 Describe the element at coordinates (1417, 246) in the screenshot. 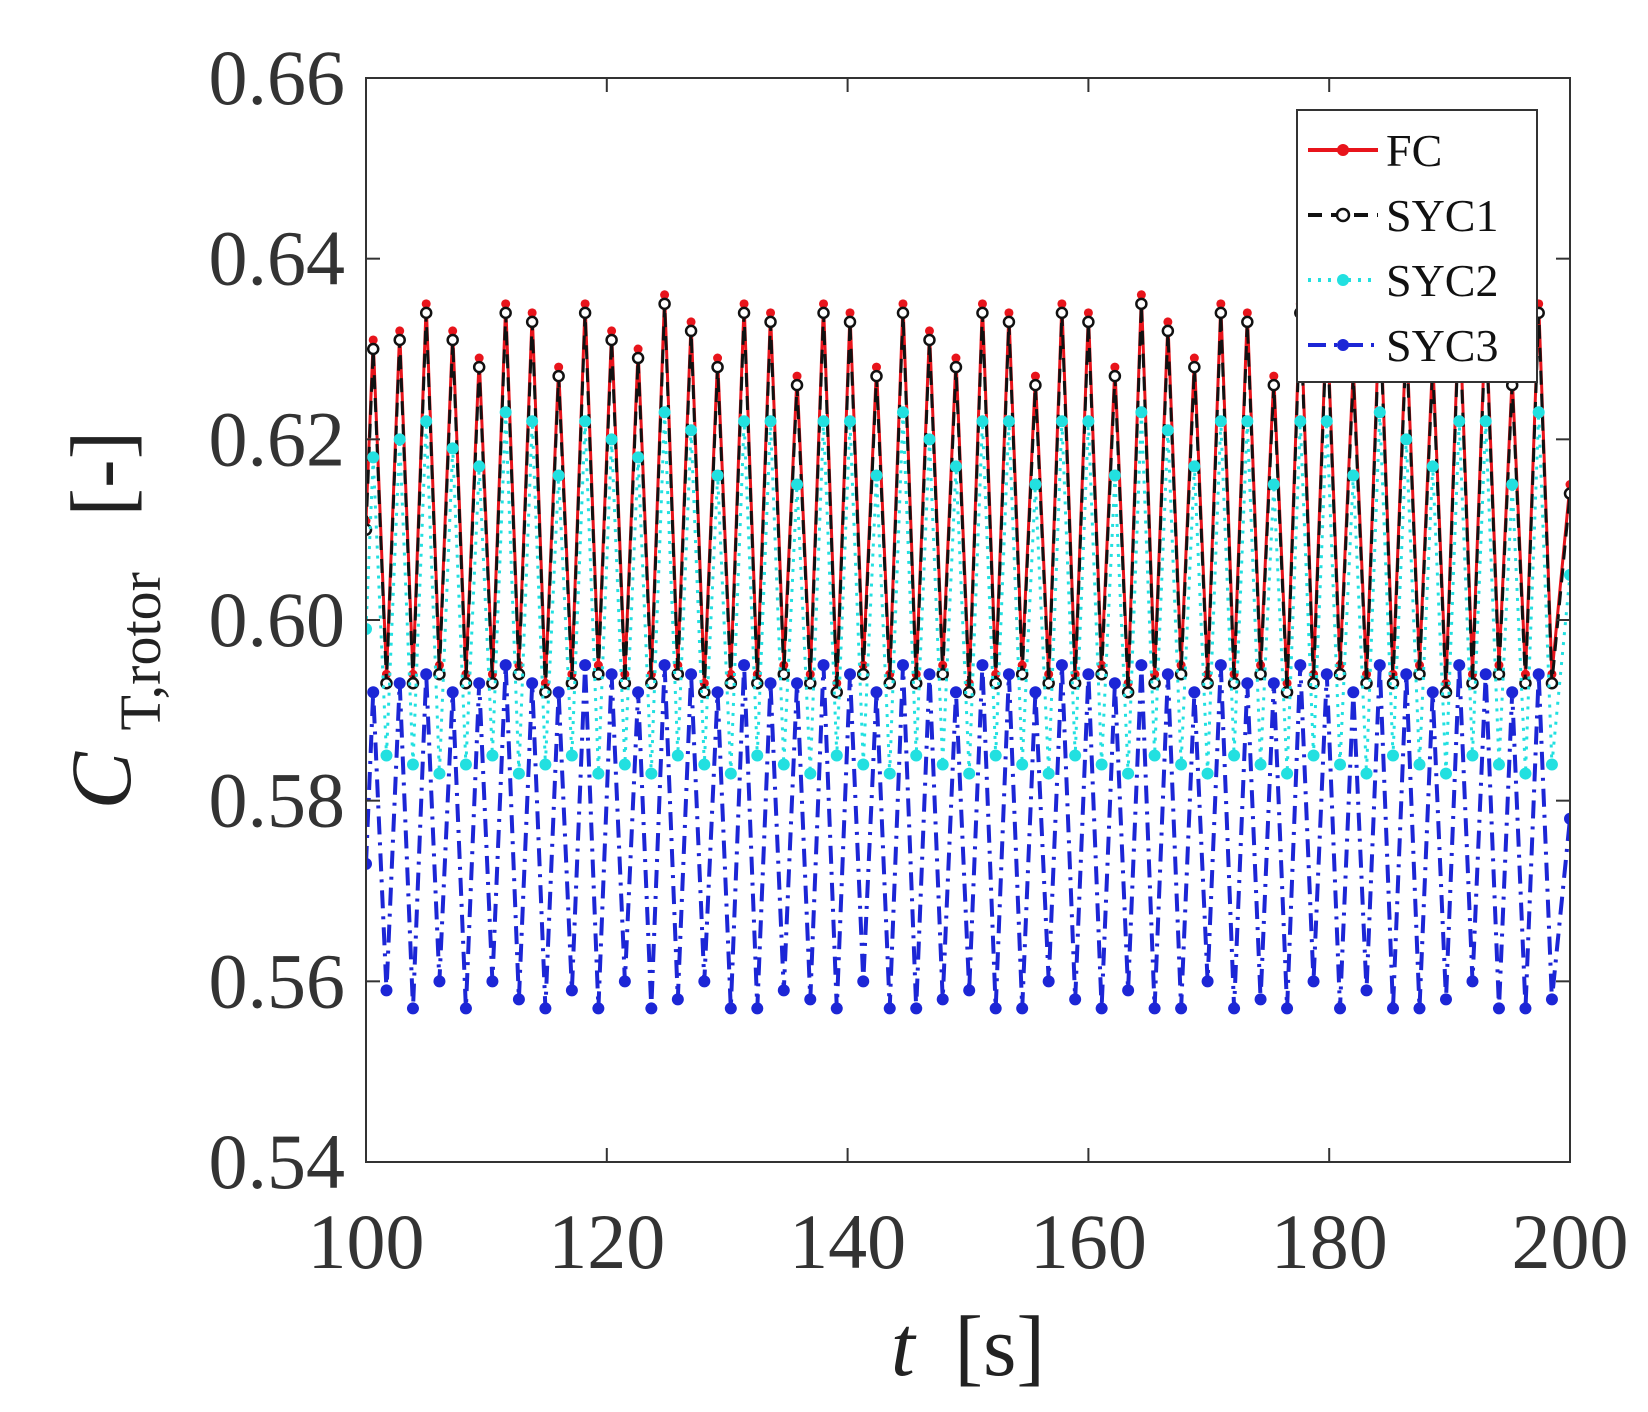

I see `legend: FC SYC1 SYC2 SYC3` at that location.